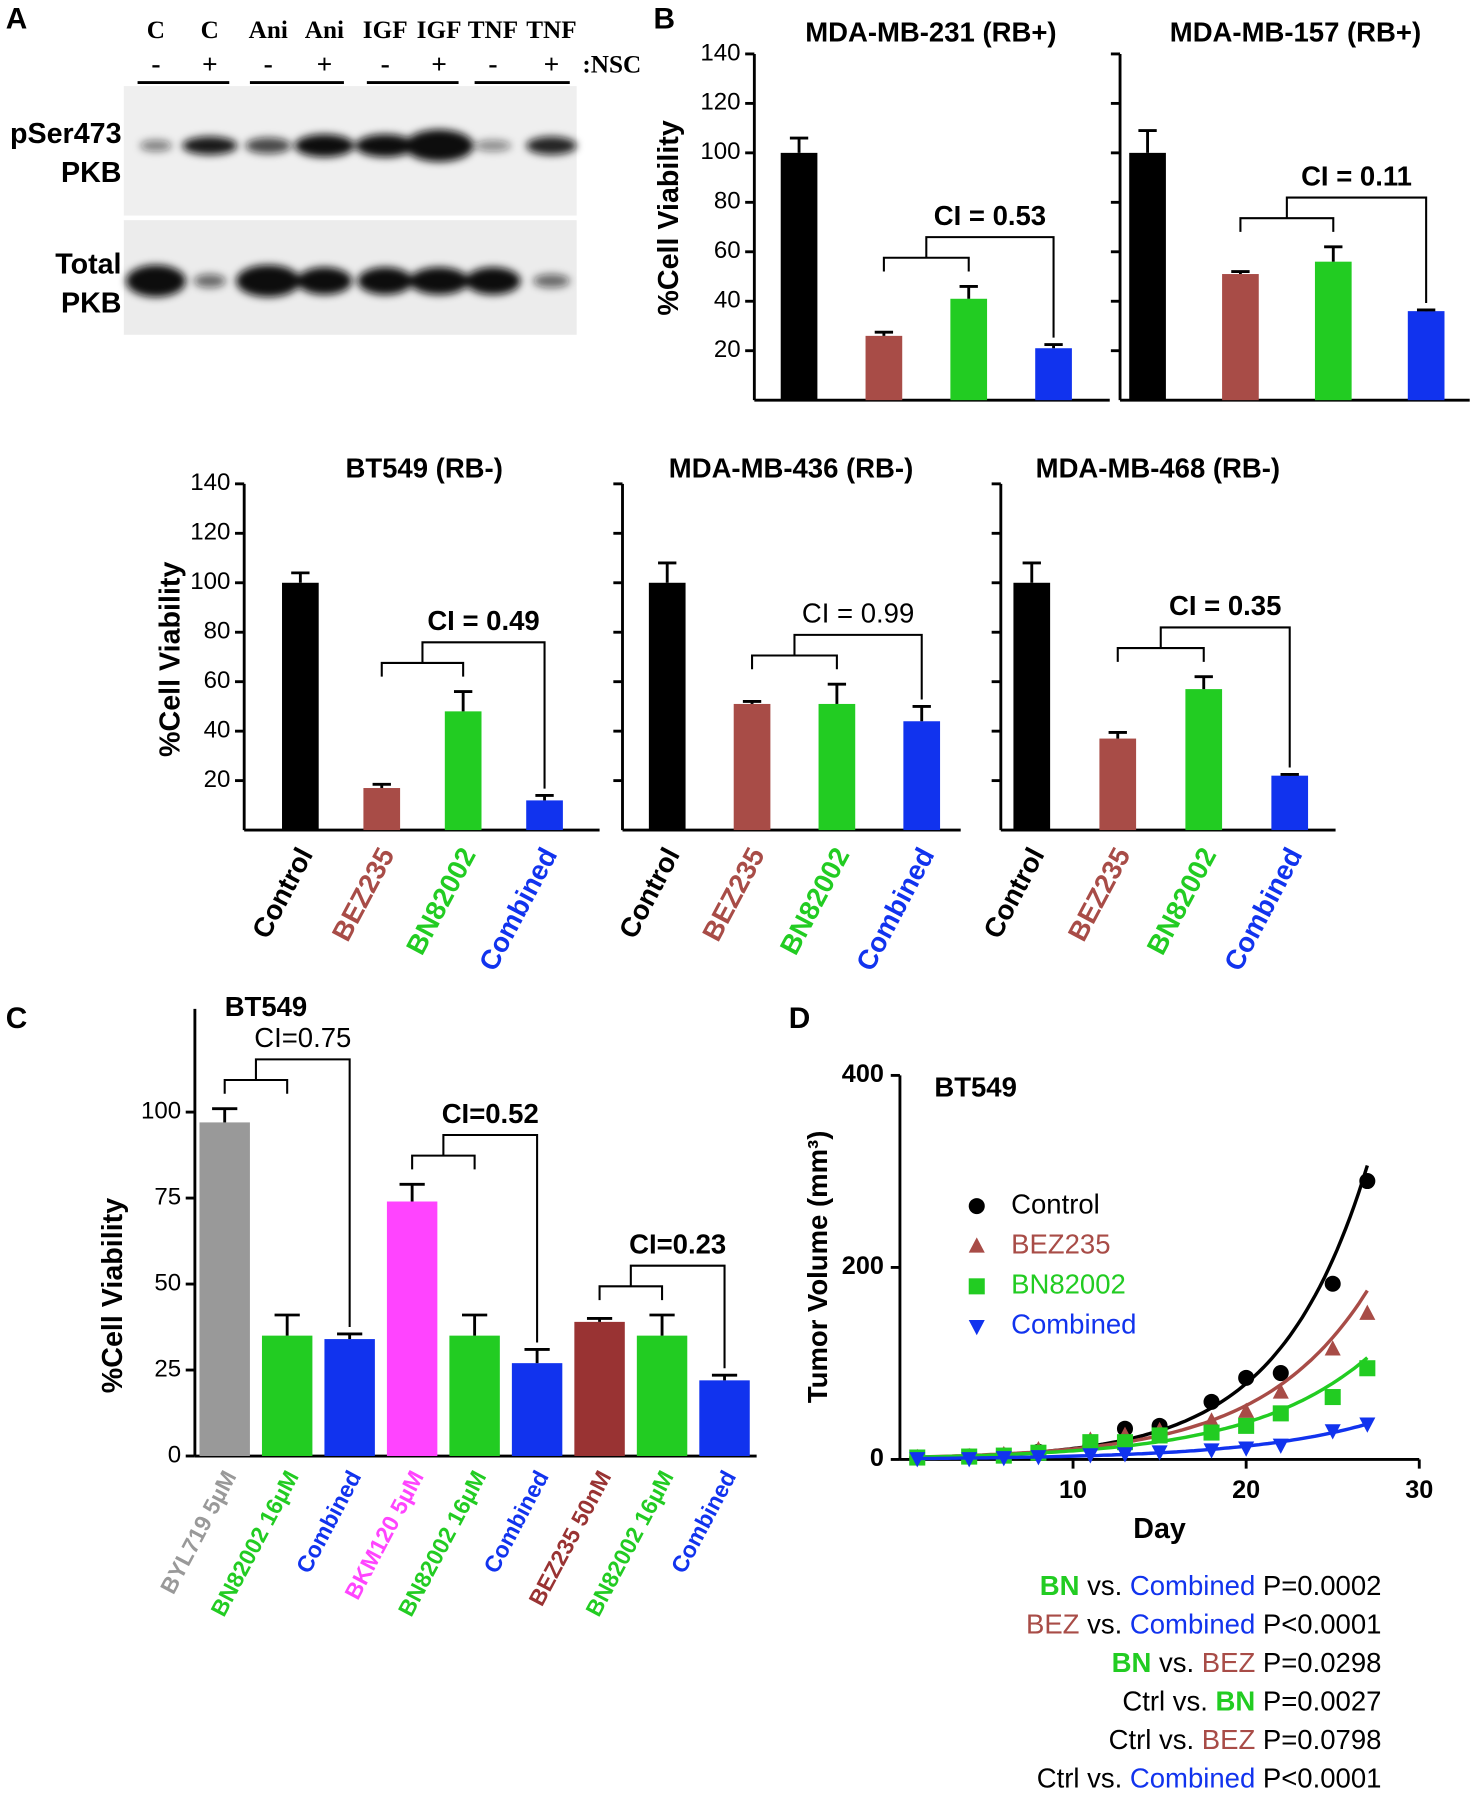  Describe the element at coordinates (1322, 1585) in the screenshot. I see `stat-part: P=0.0002` at that location.